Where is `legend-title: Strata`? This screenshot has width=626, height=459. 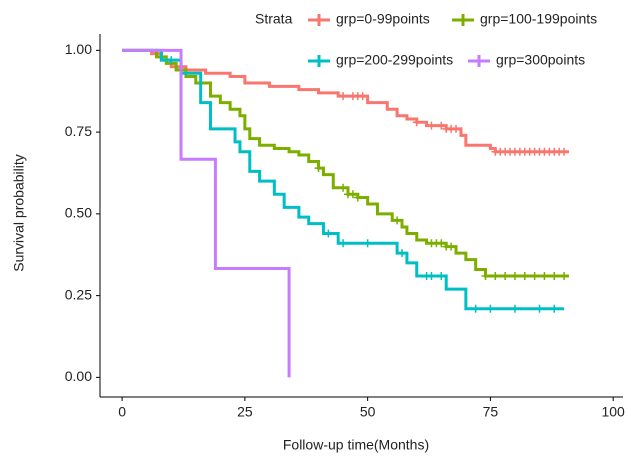
legend-title: Strata is located at coordinates (274, 19).